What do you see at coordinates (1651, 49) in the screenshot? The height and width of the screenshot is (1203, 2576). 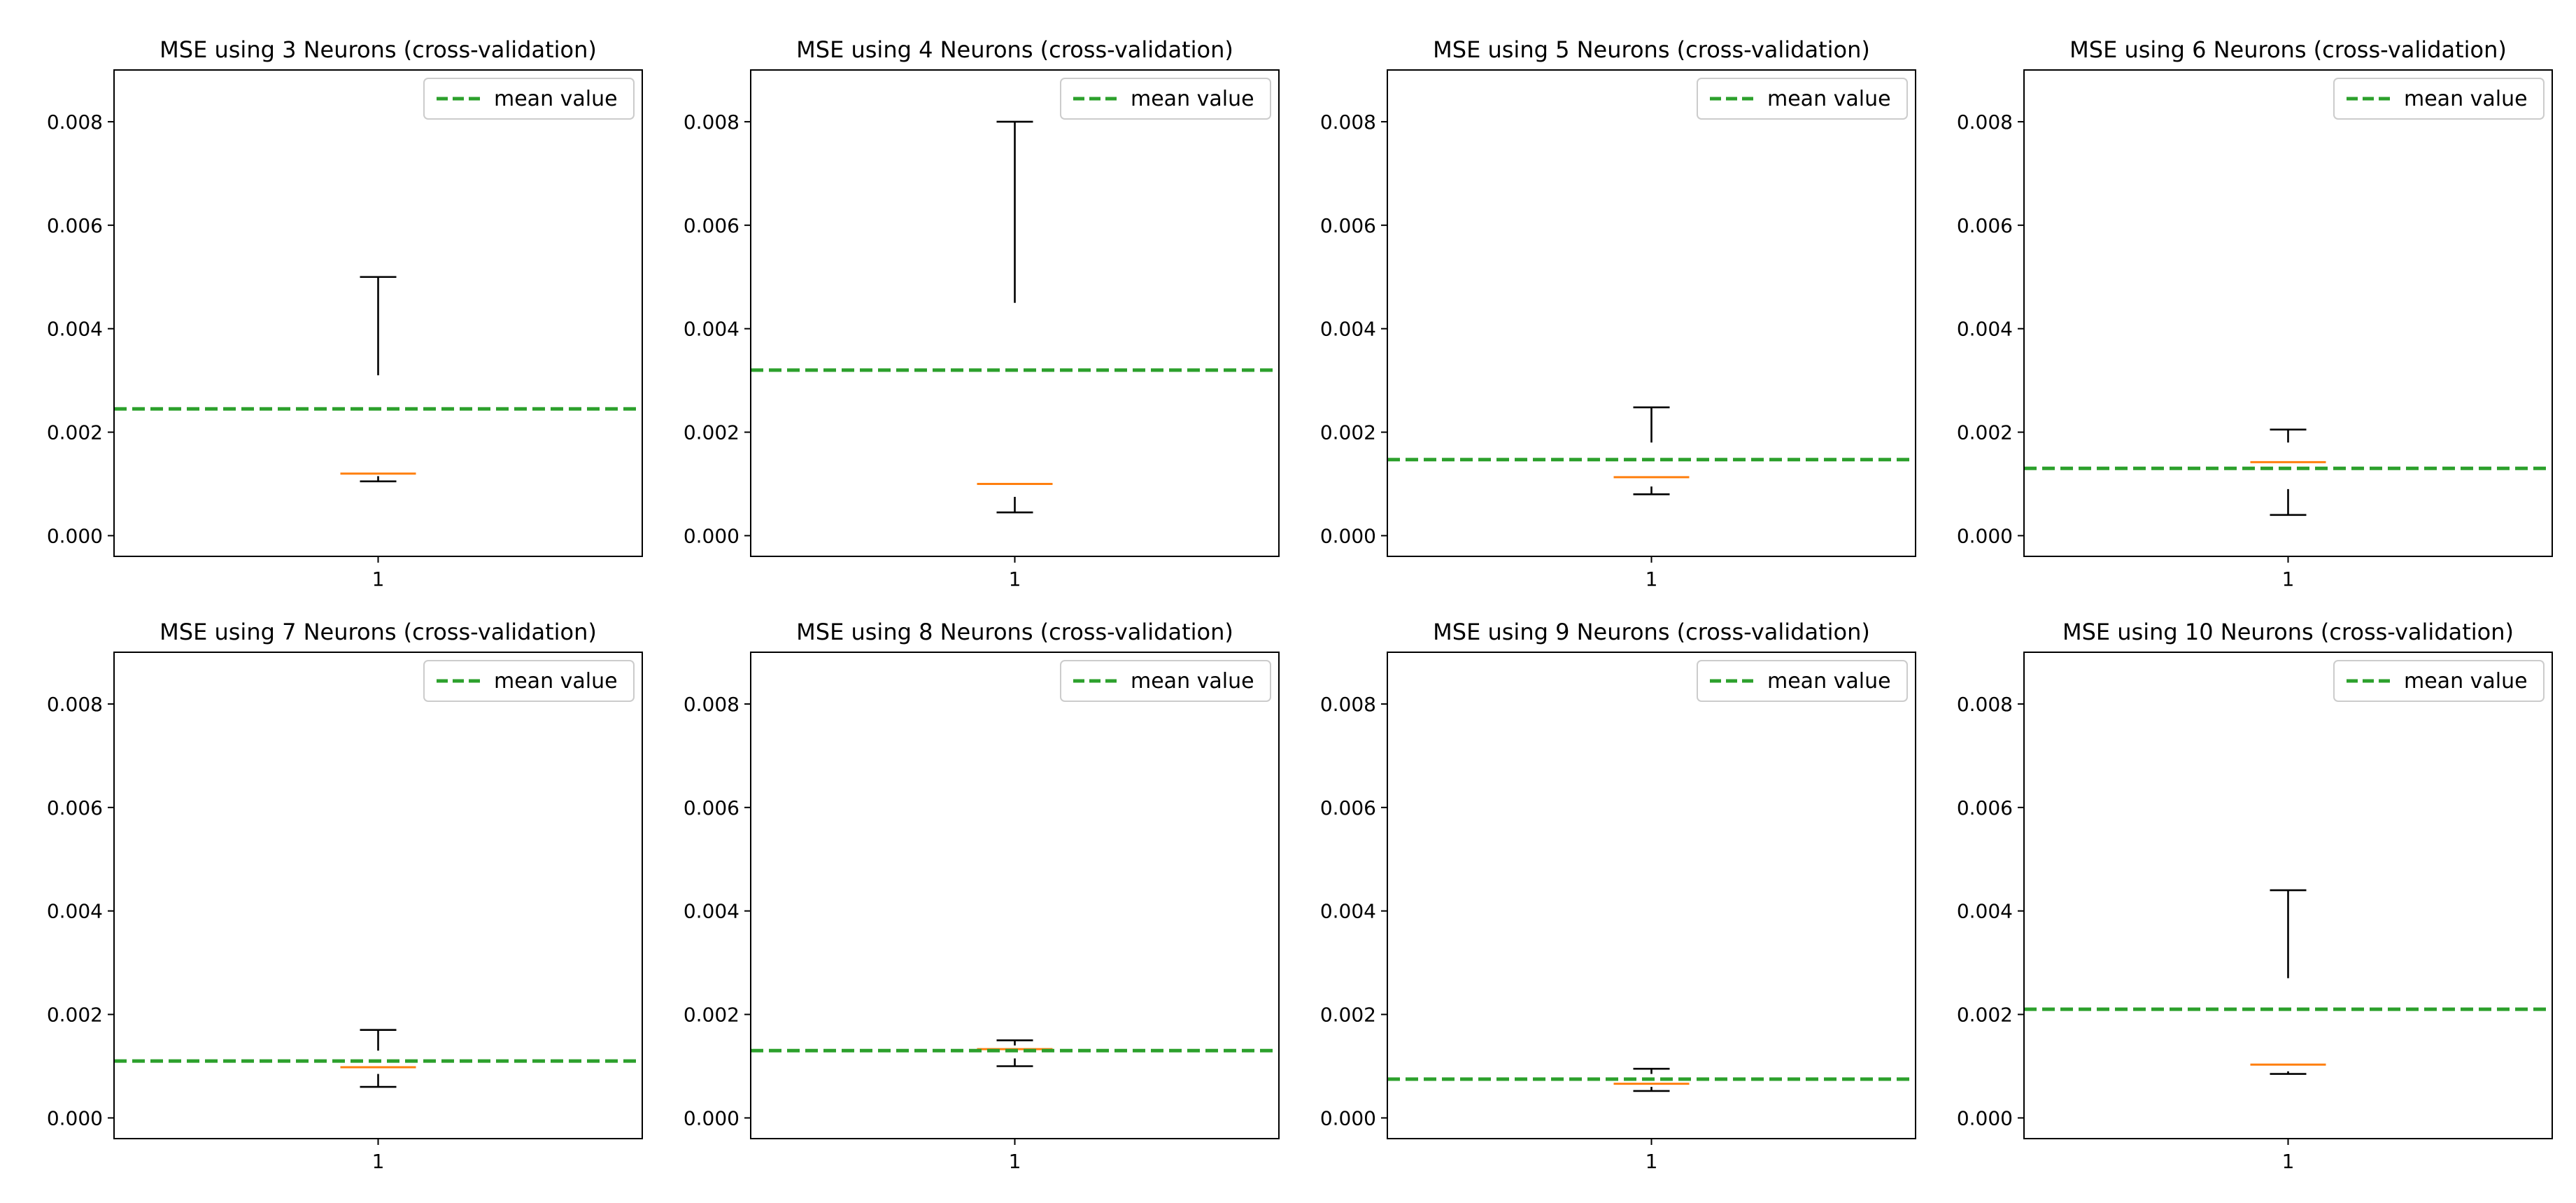 I see `subplot-title: MSE using 5 Neurons (cross-validation)` at bounding box center [1651, 49].